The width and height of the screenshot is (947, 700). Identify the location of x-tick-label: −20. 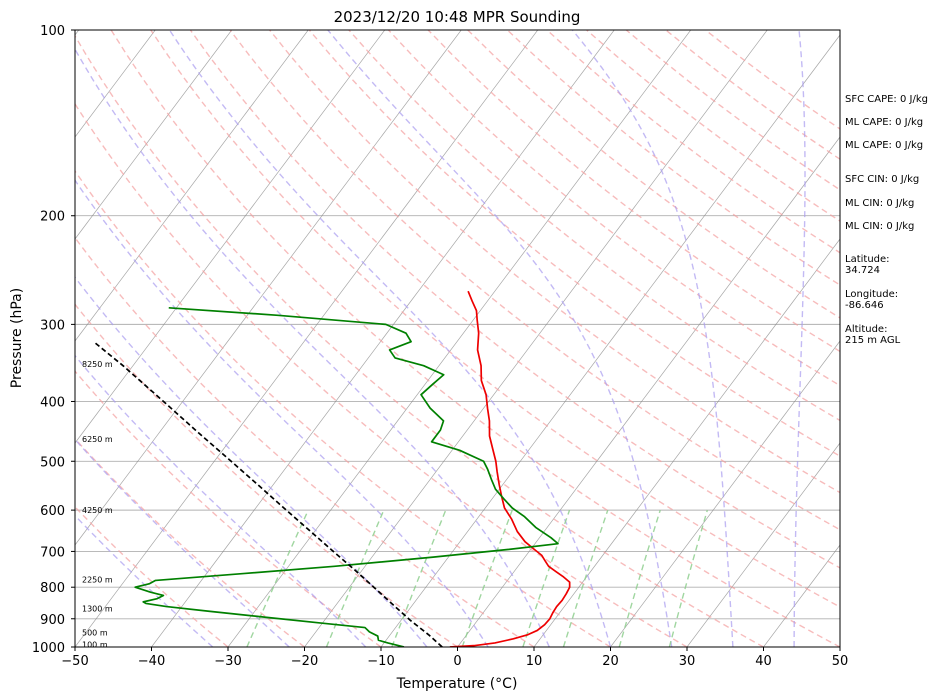
(304, 661).